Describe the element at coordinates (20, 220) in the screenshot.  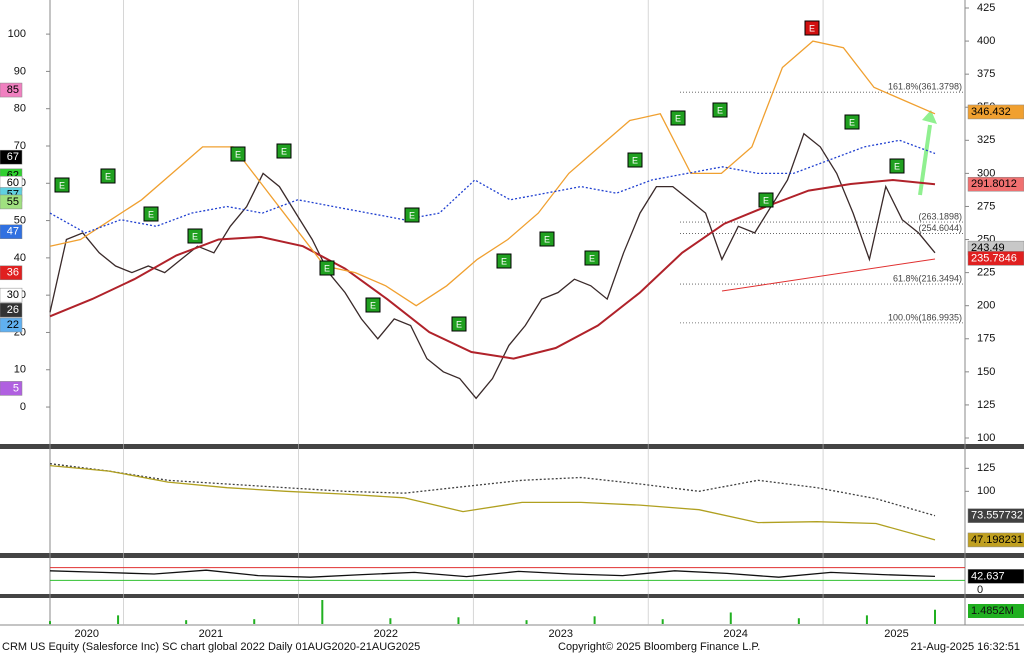
I see `y2-tick-label: 50` at that location.